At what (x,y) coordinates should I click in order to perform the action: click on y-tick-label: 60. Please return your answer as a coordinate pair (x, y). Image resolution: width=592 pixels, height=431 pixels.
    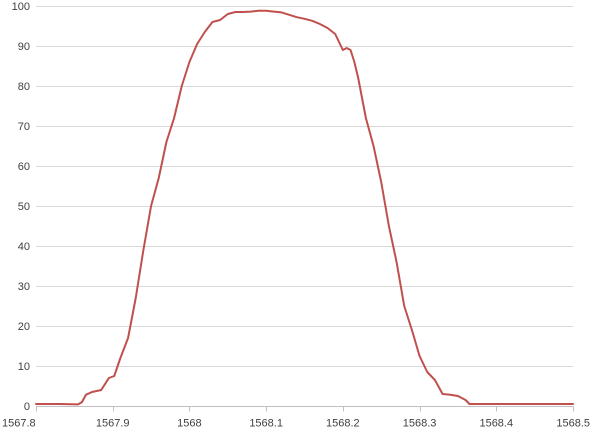
    Looking at the image, I should click on (24, 167).